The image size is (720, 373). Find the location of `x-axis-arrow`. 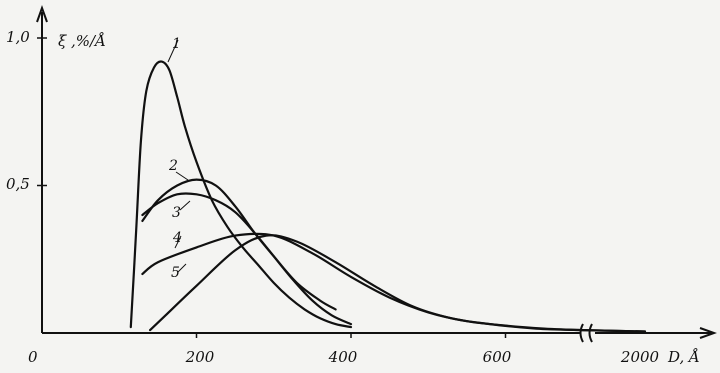

x-axis-arrow is located at coordinates (708, 333).